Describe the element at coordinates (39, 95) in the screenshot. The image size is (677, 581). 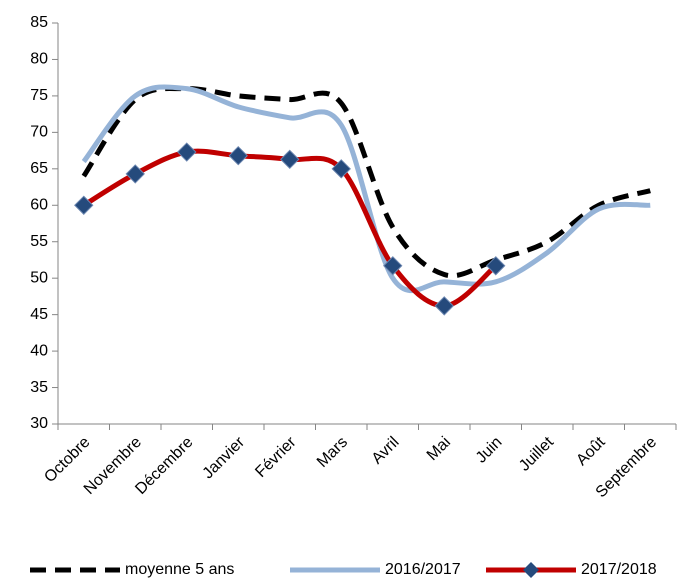
I see `y-tick-label: 75` at that location.